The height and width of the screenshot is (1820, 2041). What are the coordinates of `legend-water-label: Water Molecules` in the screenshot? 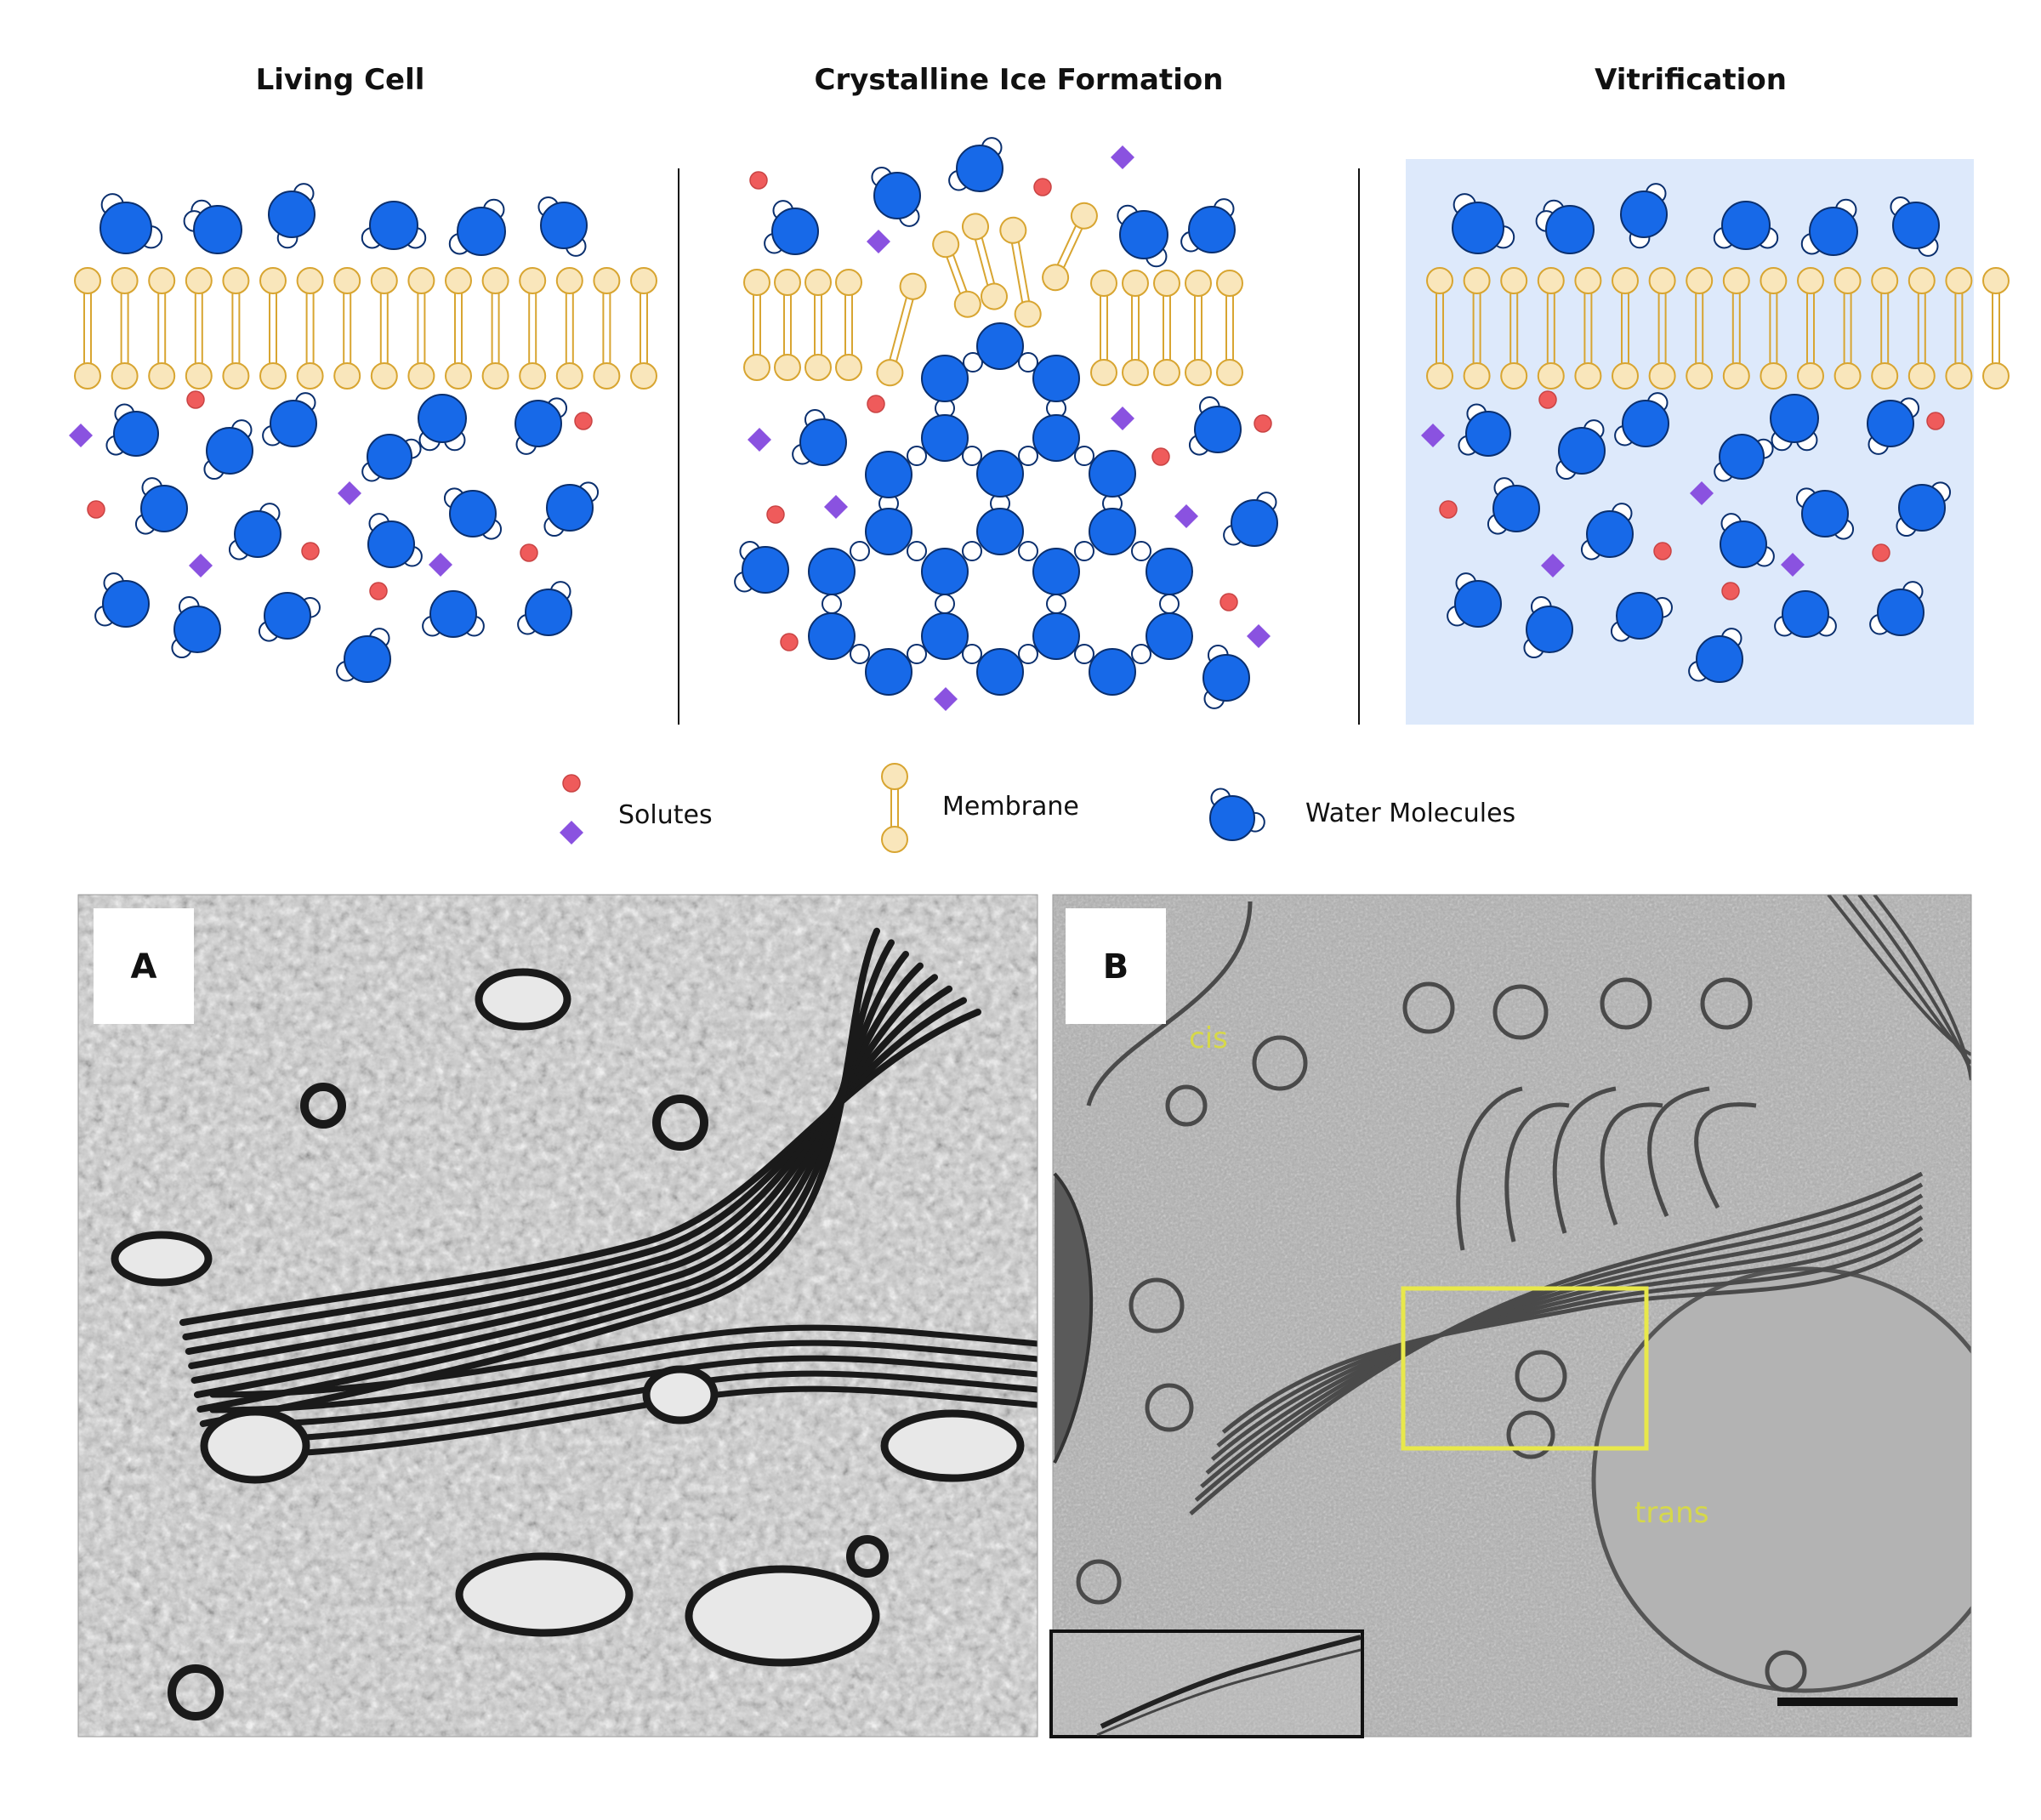 It's located at (1410, 814).